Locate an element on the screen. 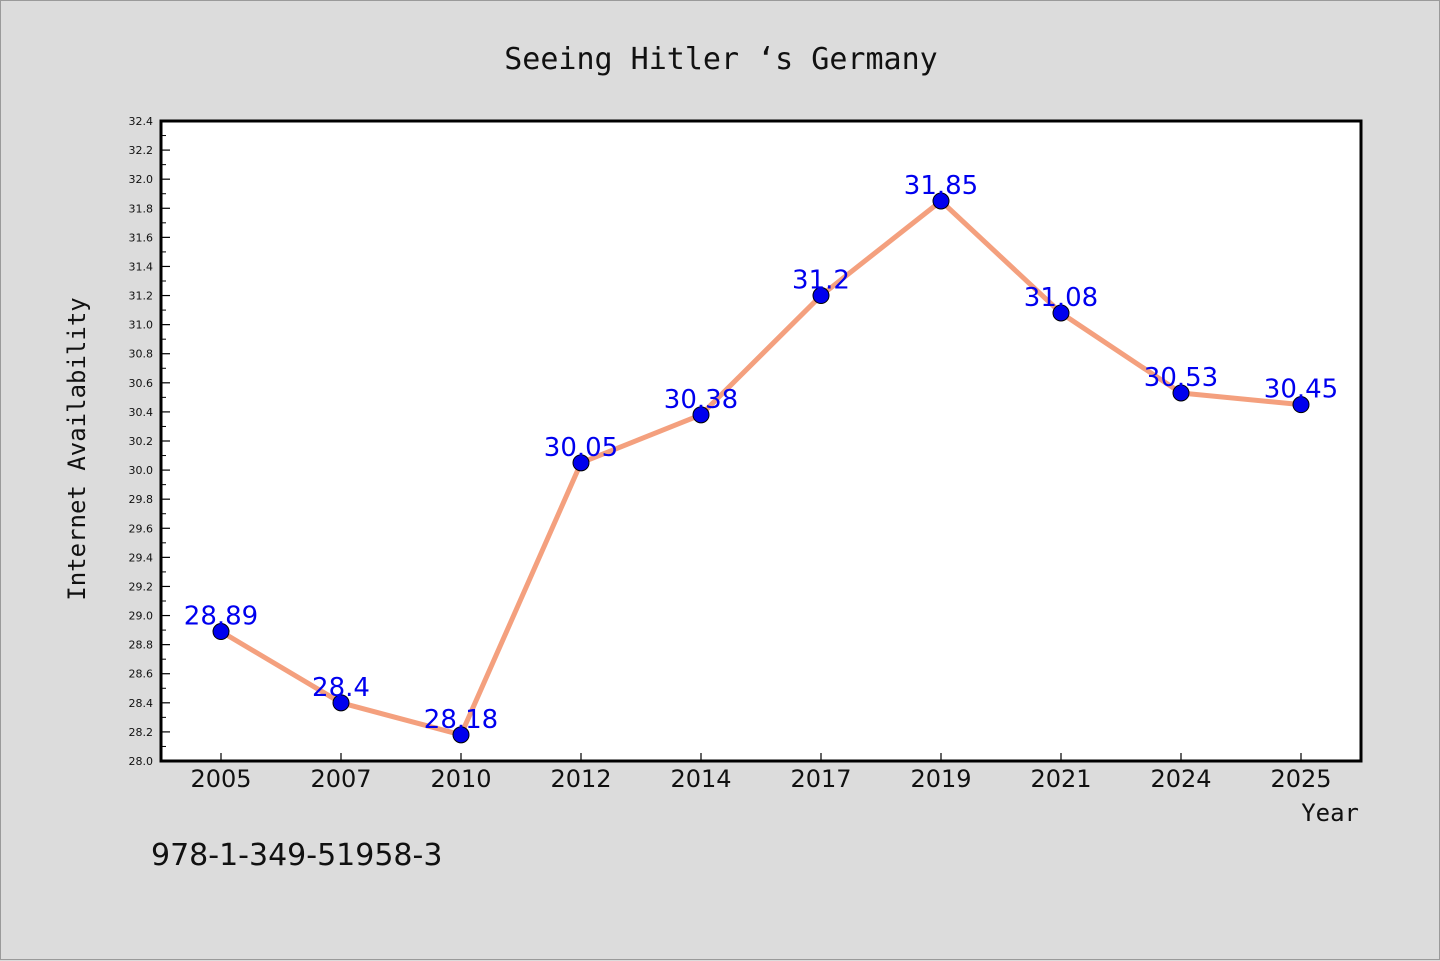  y-tick-label: 29.6 is located at coordinates (141, 528).